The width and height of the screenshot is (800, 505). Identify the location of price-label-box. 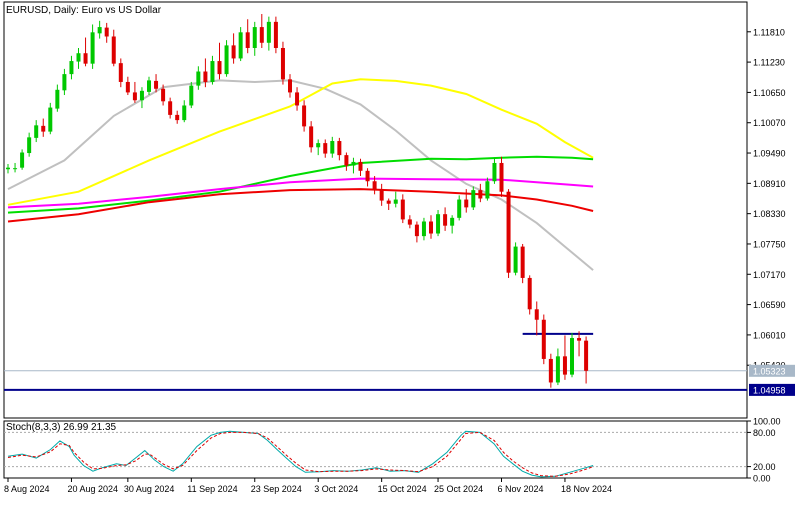
(772, 370).